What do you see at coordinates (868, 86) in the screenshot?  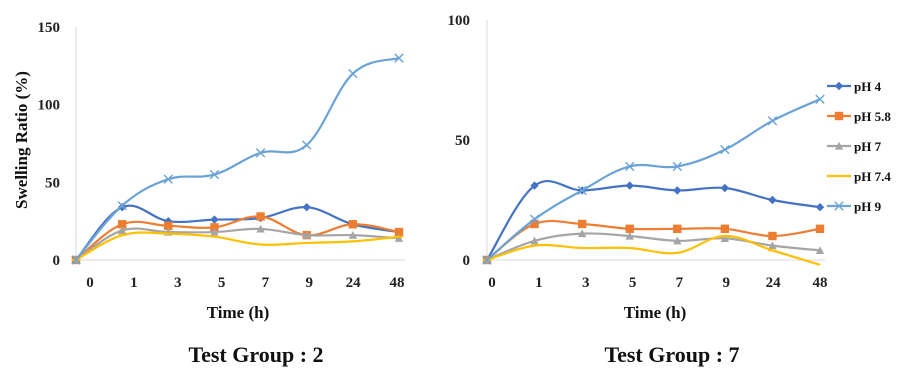 I see `legend-label-ph-4: pH 4` at bounding box center [868, 86].